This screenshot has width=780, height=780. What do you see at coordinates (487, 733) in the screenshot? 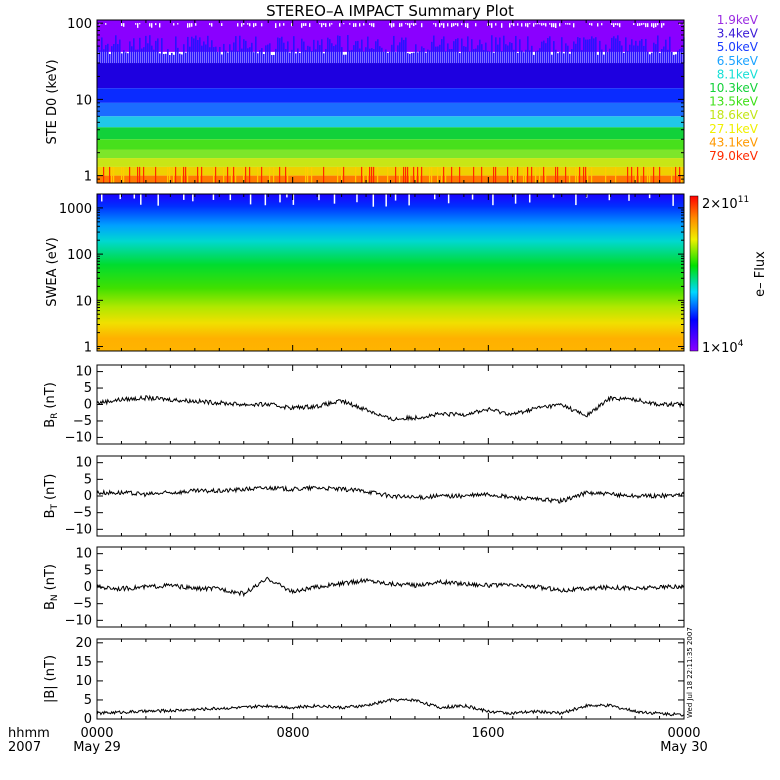
I see `xtick-1600: 1600` at bounding box center [487, 733].